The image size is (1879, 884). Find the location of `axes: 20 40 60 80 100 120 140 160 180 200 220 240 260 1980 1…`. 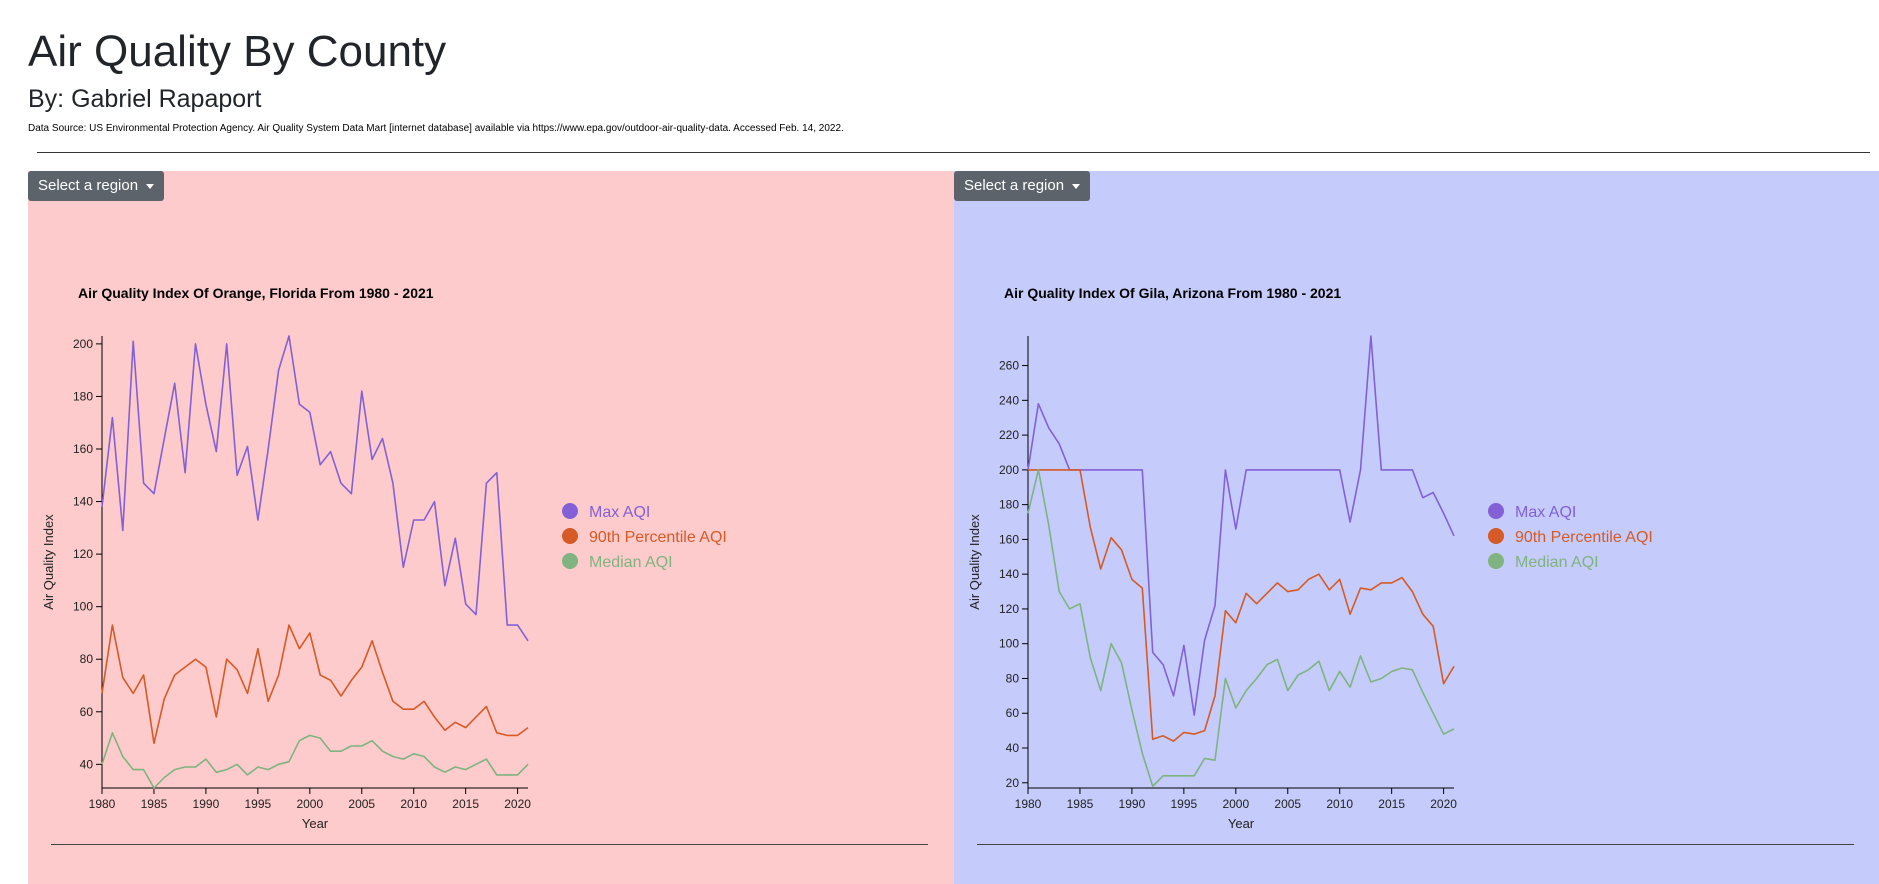

axes: 20 40 60 80 100 120 140 160 180 200 220 240 260 1980 1… is located at coordinates (1228, 573).